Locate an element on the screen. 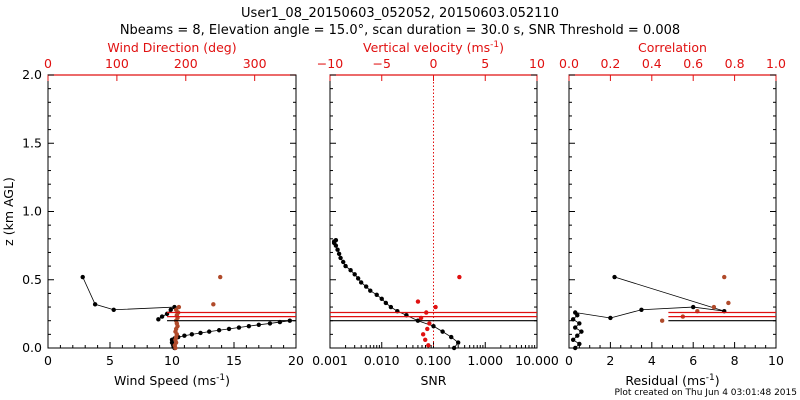 The height and width of the screenshot is (400, 800). y-tick-label: 2.0 is located at coordinates (32, 74).